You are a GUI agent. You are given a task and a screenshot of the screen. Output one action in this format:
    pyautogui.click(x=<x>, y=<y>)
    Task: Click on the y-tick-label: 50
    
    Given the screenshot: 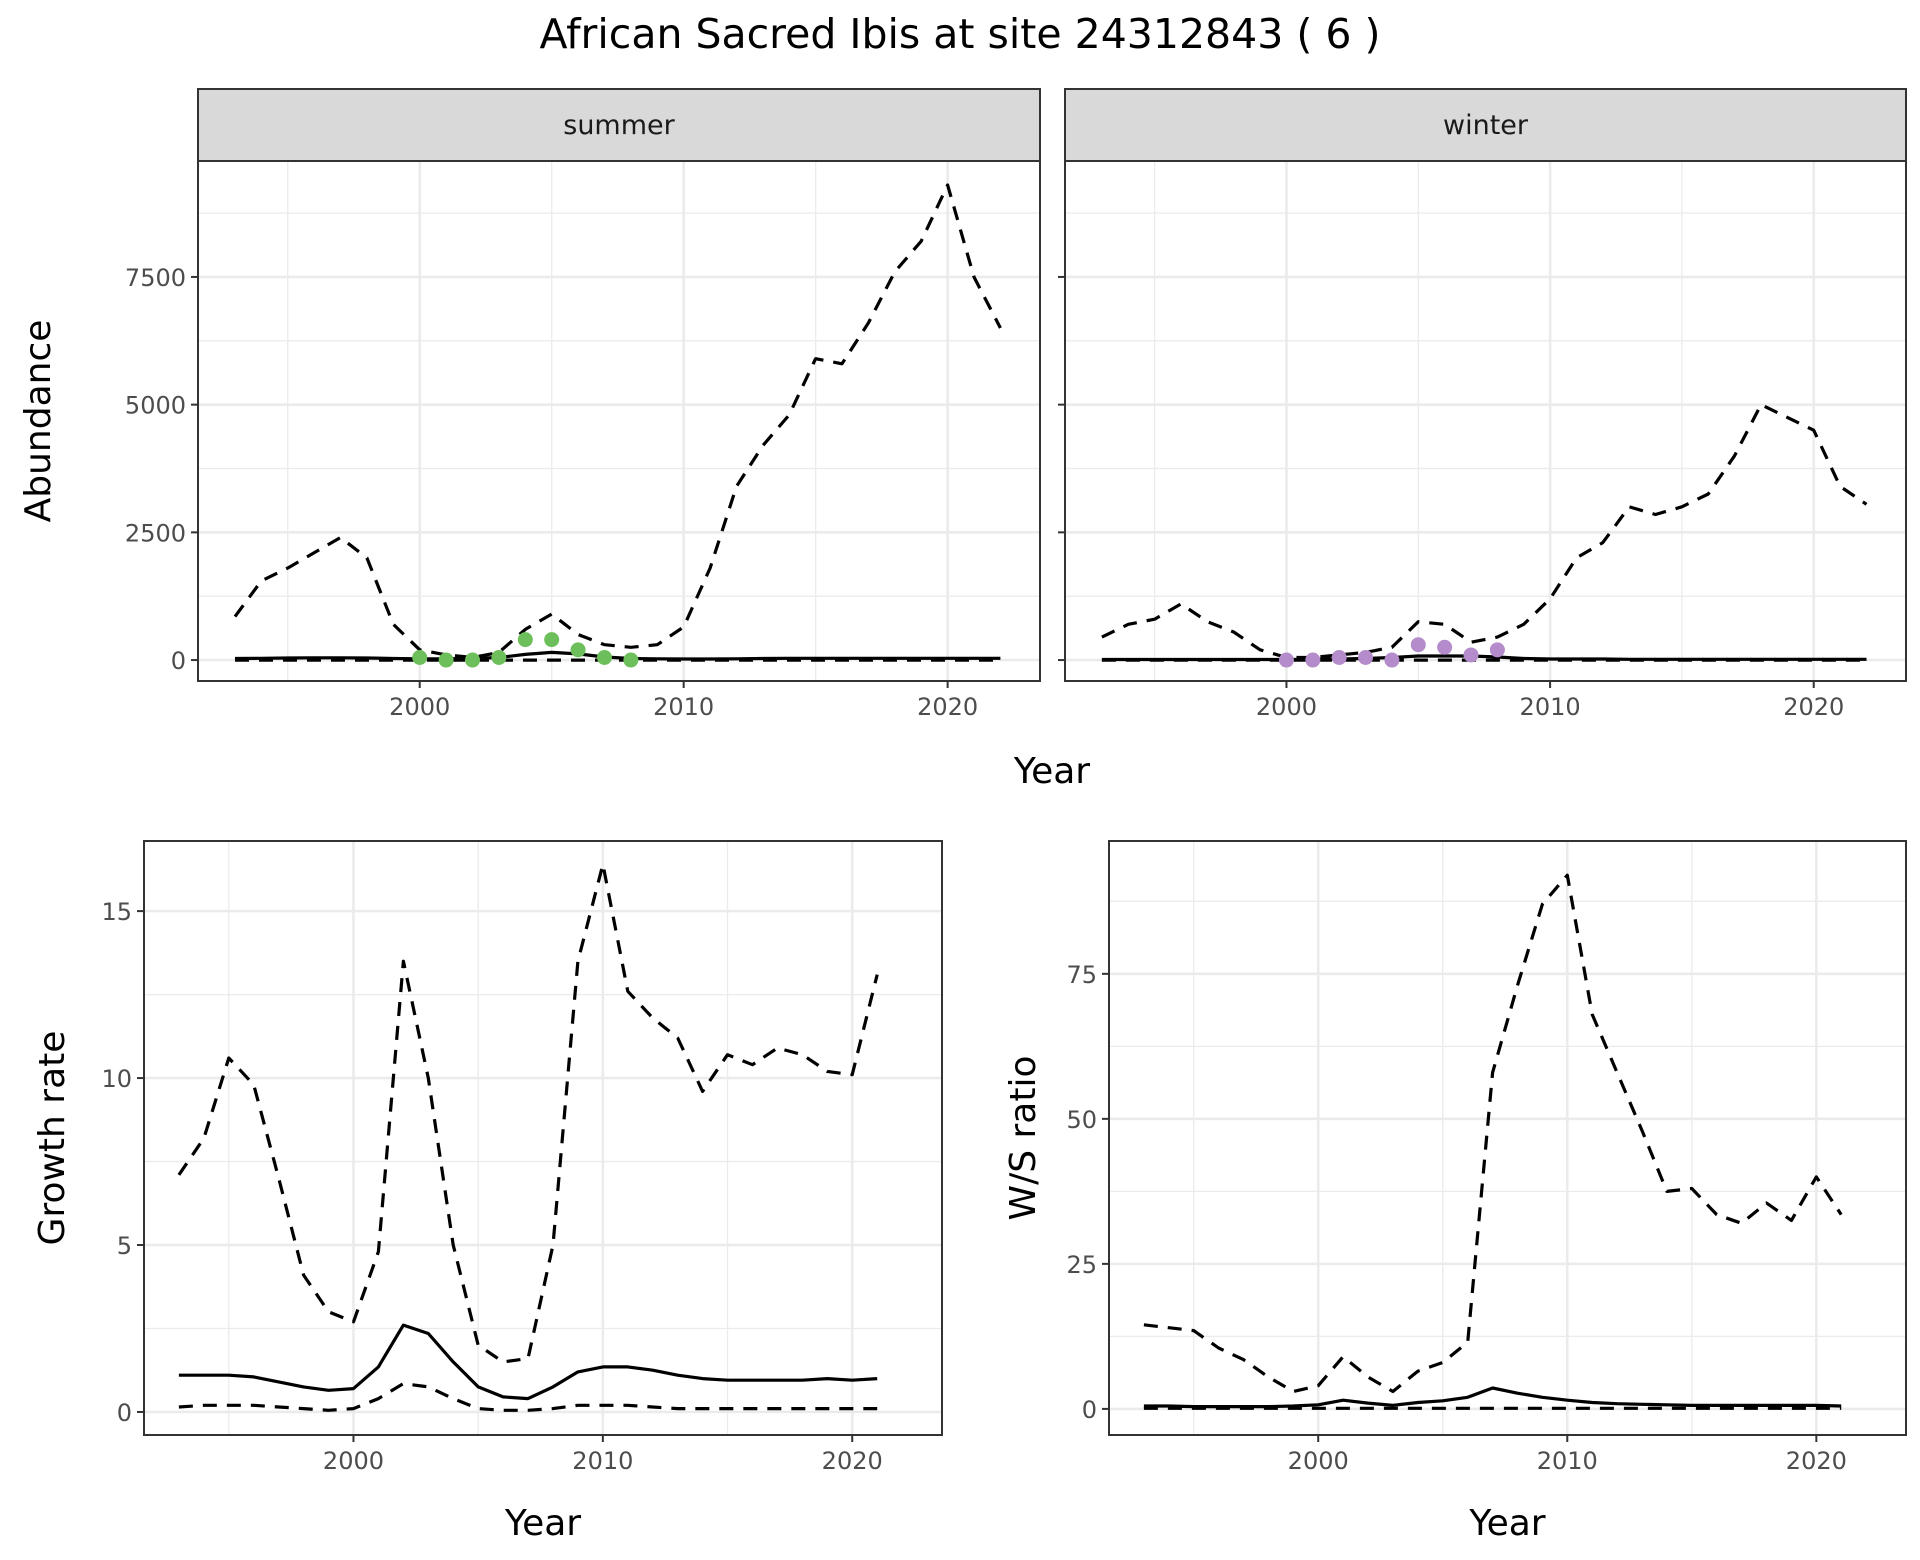 What is the action you would take?
    pyautogui.click(x=1081, y=1120)
    